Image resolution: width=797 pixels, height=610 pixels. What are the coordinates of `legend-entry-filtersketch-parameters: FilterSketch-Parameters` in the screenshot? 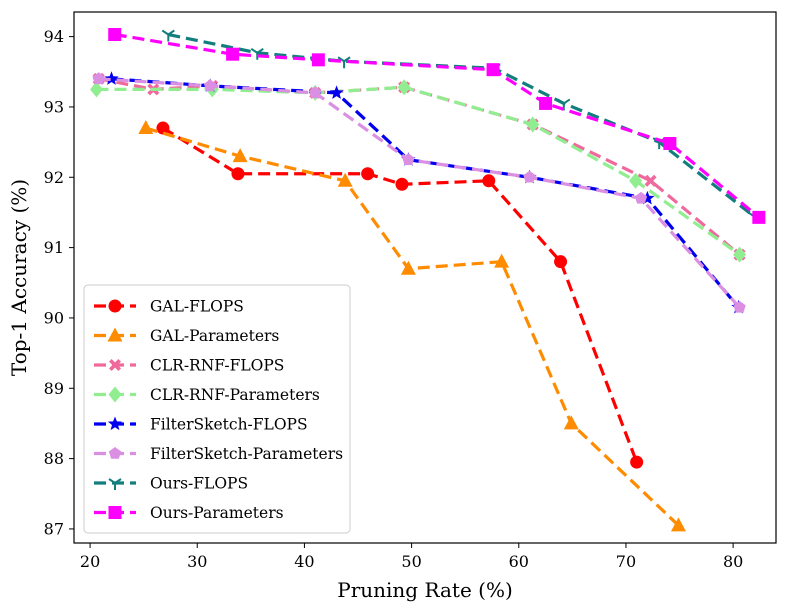 It's located at (218, 454).